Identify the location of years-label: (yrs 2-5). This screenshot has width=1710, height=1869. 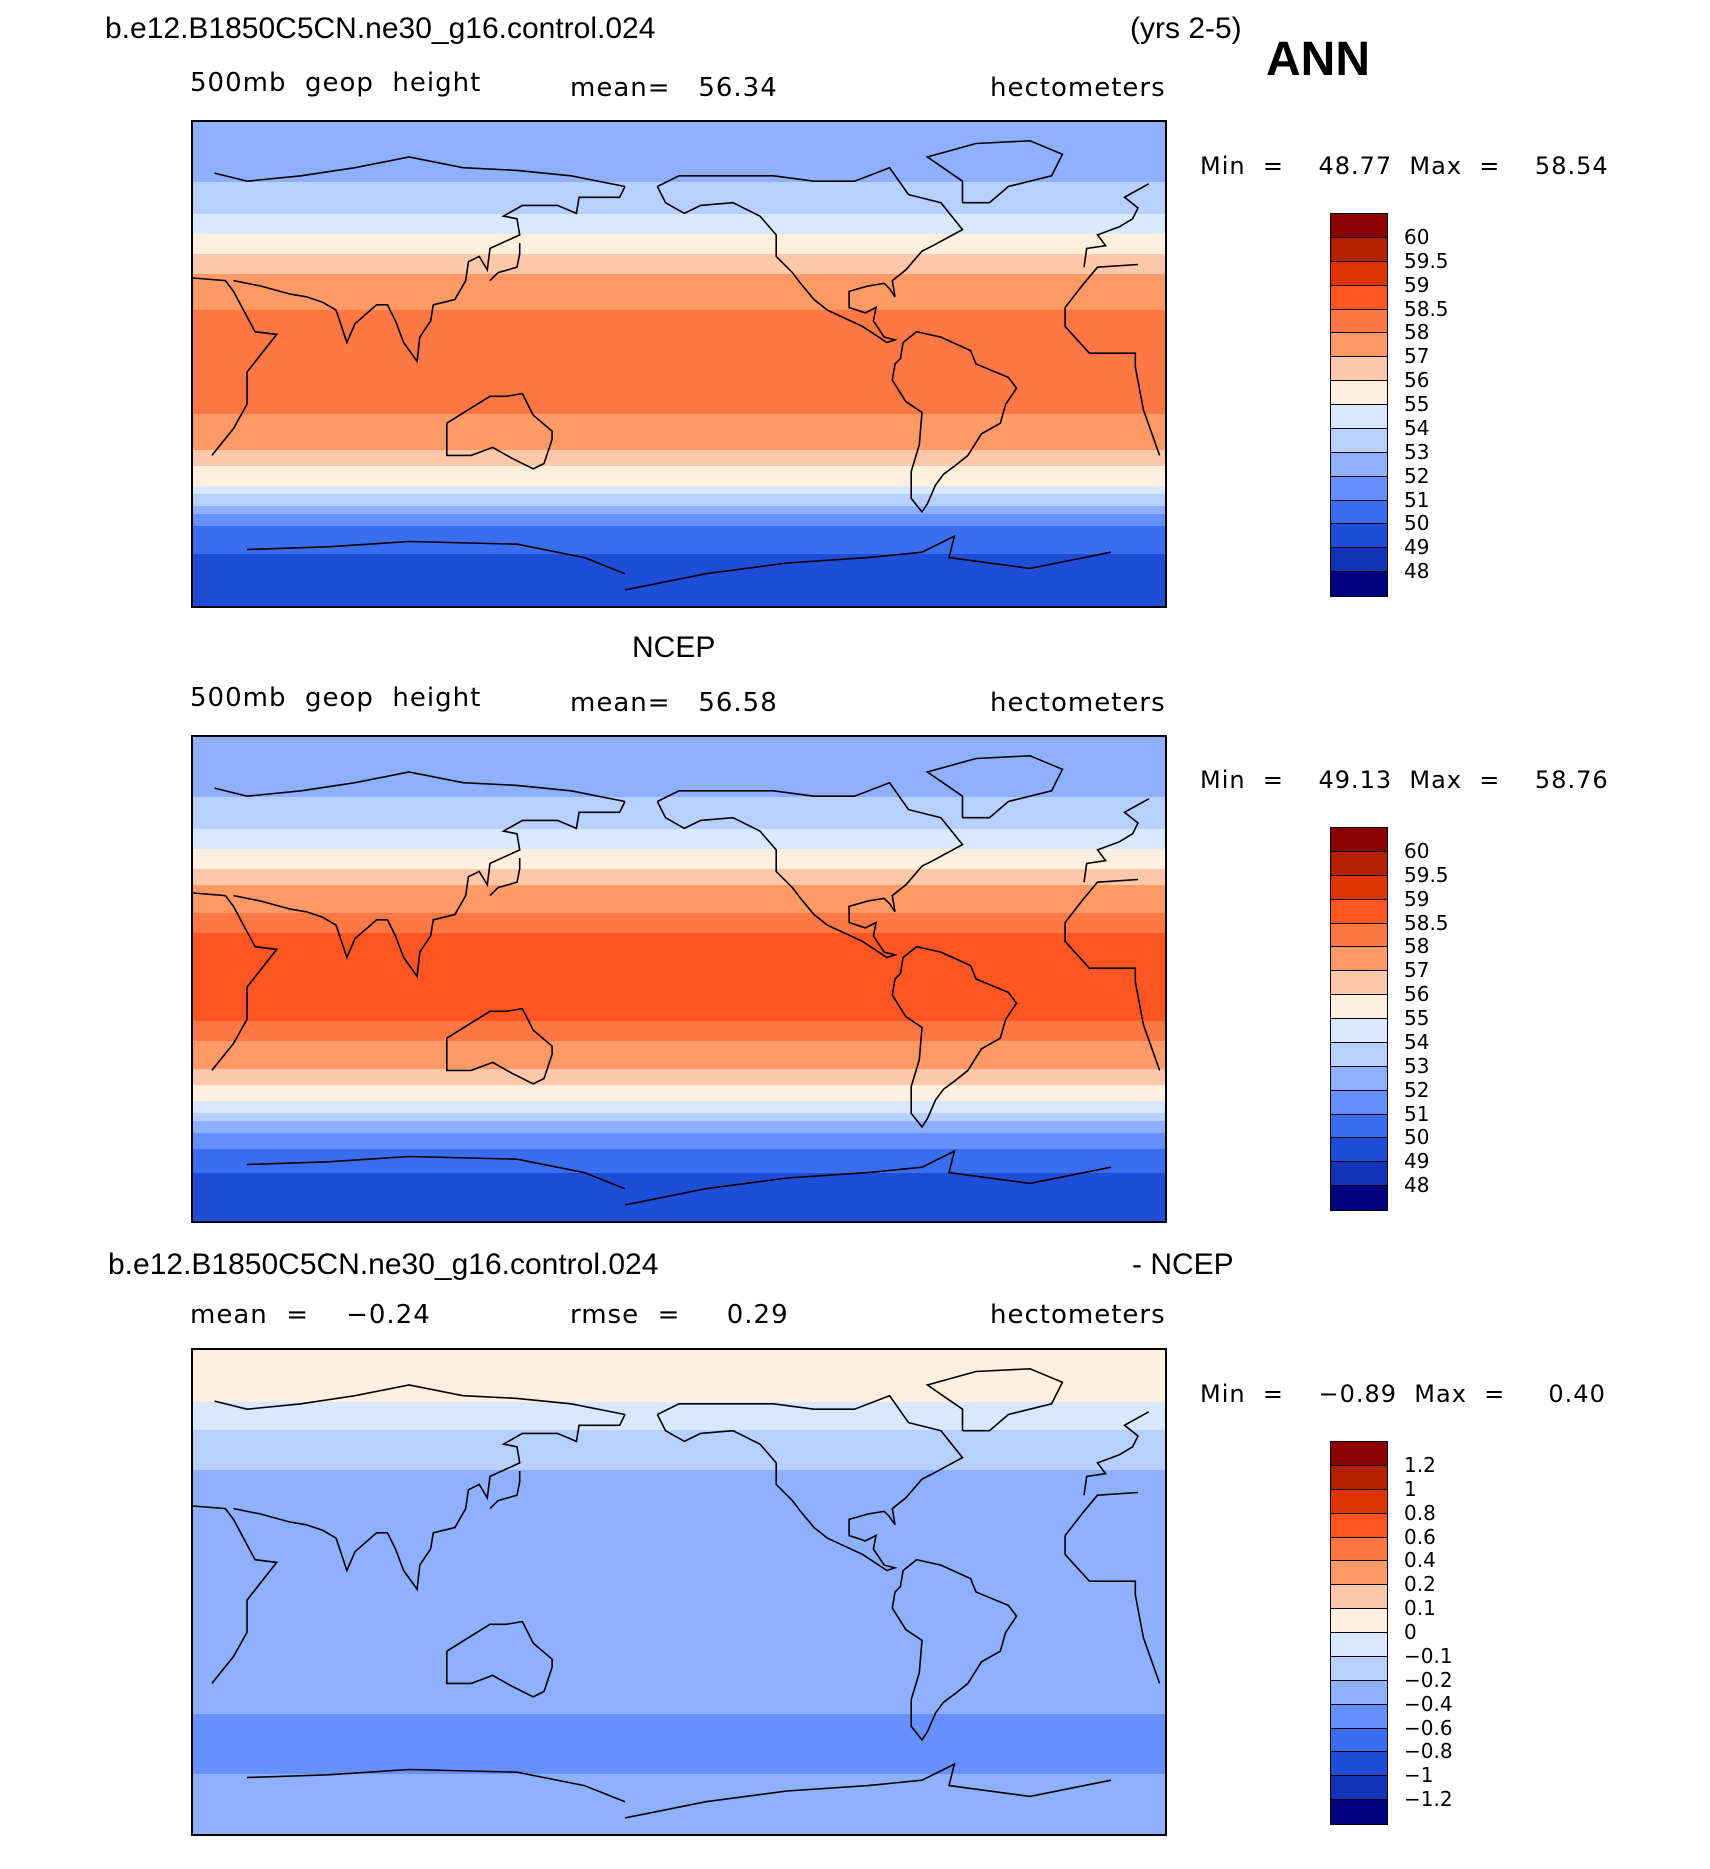
(1186, 28).